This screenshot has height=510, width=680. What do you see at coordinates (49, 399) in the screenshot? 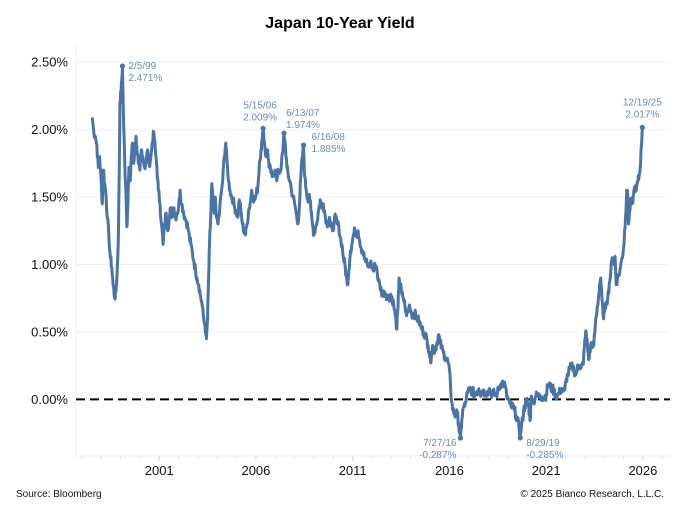
I see `y-tick-label: 0.00%` at bounding box center [49, 399].